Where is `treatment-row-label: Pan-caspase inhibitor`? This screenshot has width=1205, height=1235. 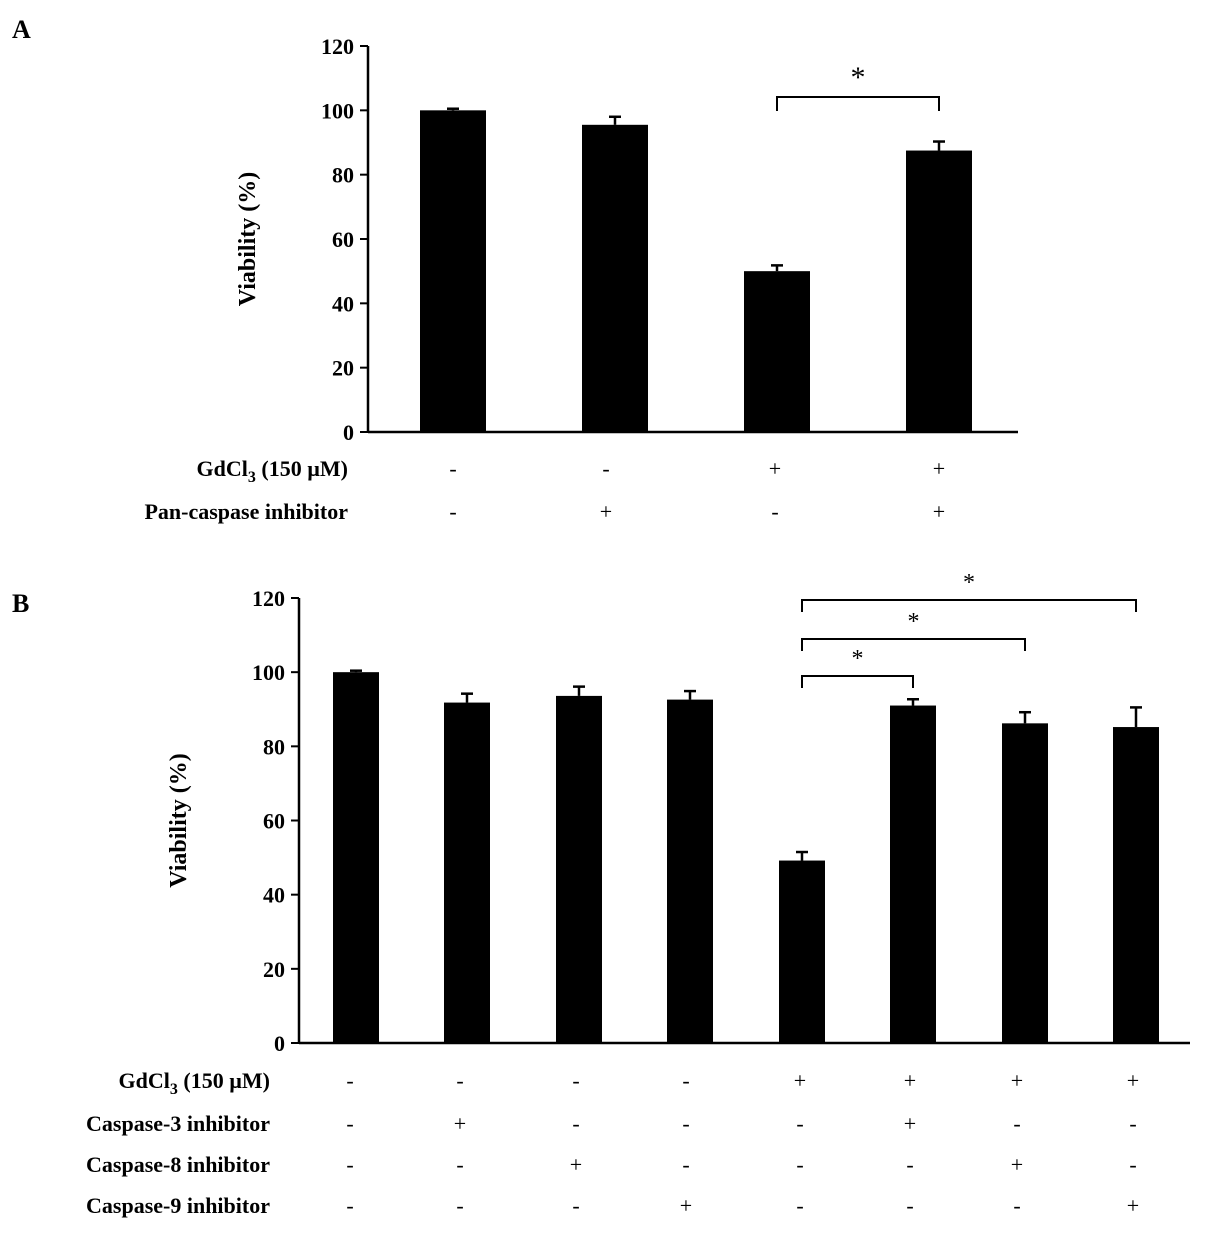
treatment-row-label: Pan-caspase inhibitor is located at coordinates (246, 511).